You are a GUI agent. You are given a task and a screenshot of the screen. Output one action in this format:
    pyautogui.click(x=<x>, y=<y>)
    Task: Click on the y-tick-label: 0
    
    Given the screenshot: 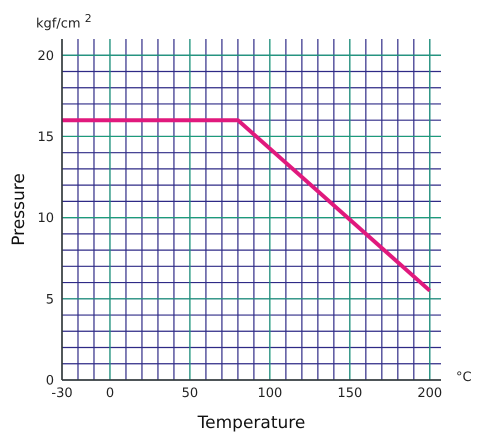 What is the action you would take?
    pyautogui.click(x=50, y=381)
    